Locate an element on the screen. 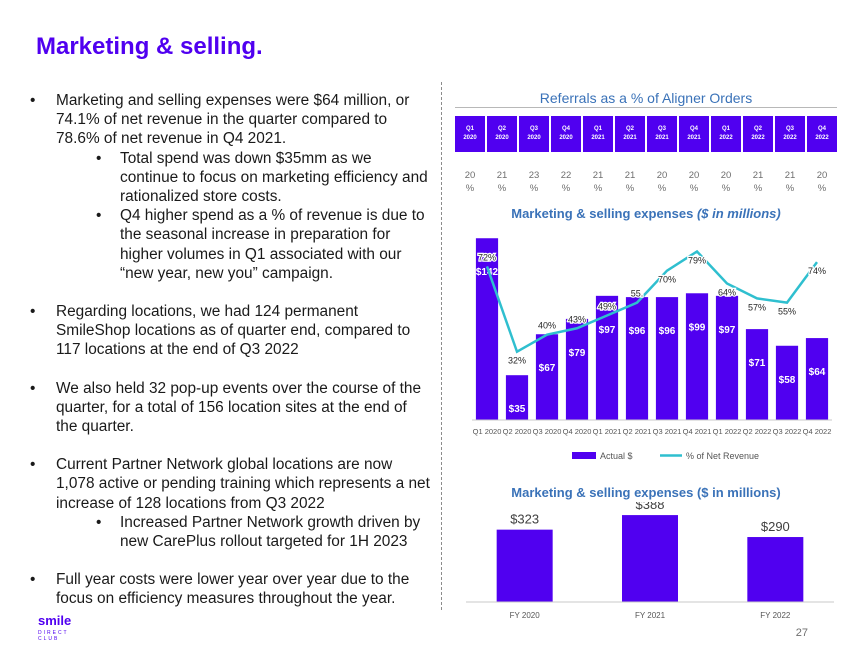 This screenshot has height=657, width=850. line-label-halo: 55. is located at coordinates (637, 294).